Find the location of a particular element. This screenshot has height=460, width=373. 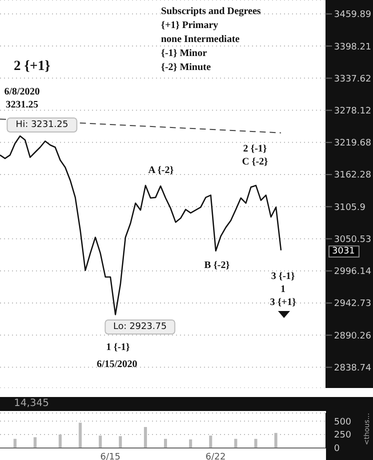

y-tick-label: 3398.21 is located at coordinates (353, 47).